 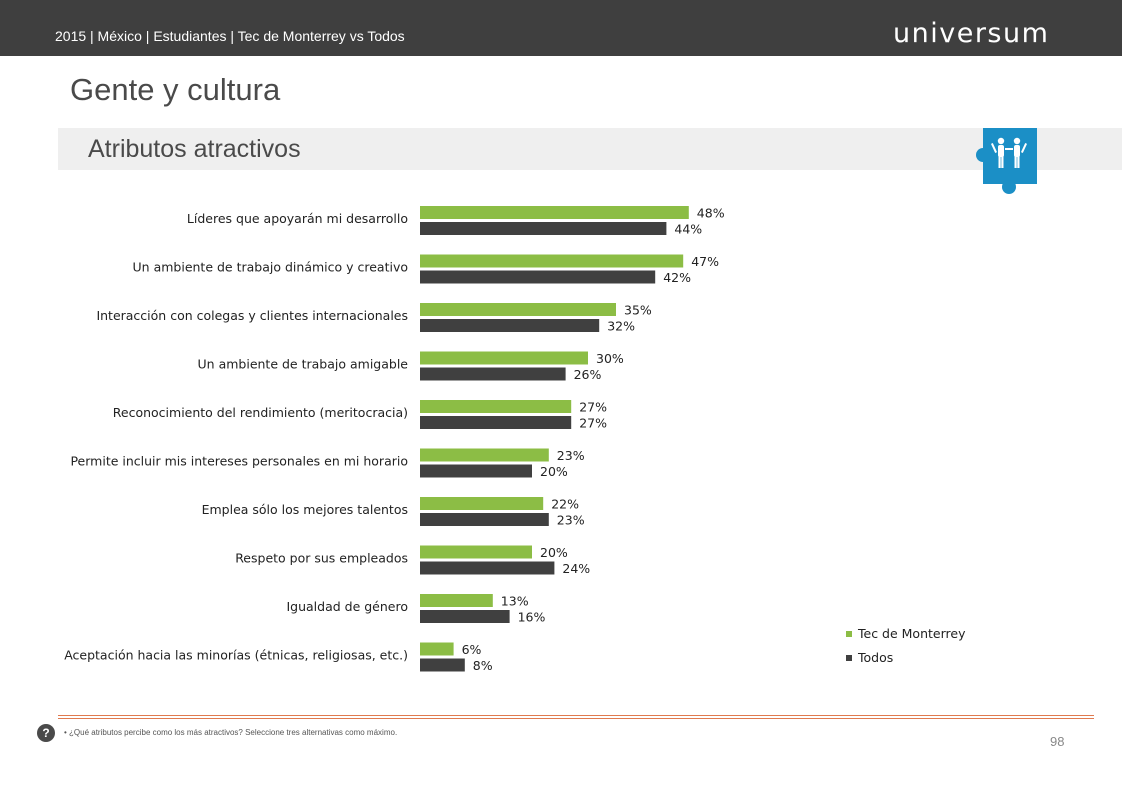 What do you see at coordinates (1009, 187) in the screenshot?
I see `puzzle-nub-bottom` at bounding box center [1009, 187].